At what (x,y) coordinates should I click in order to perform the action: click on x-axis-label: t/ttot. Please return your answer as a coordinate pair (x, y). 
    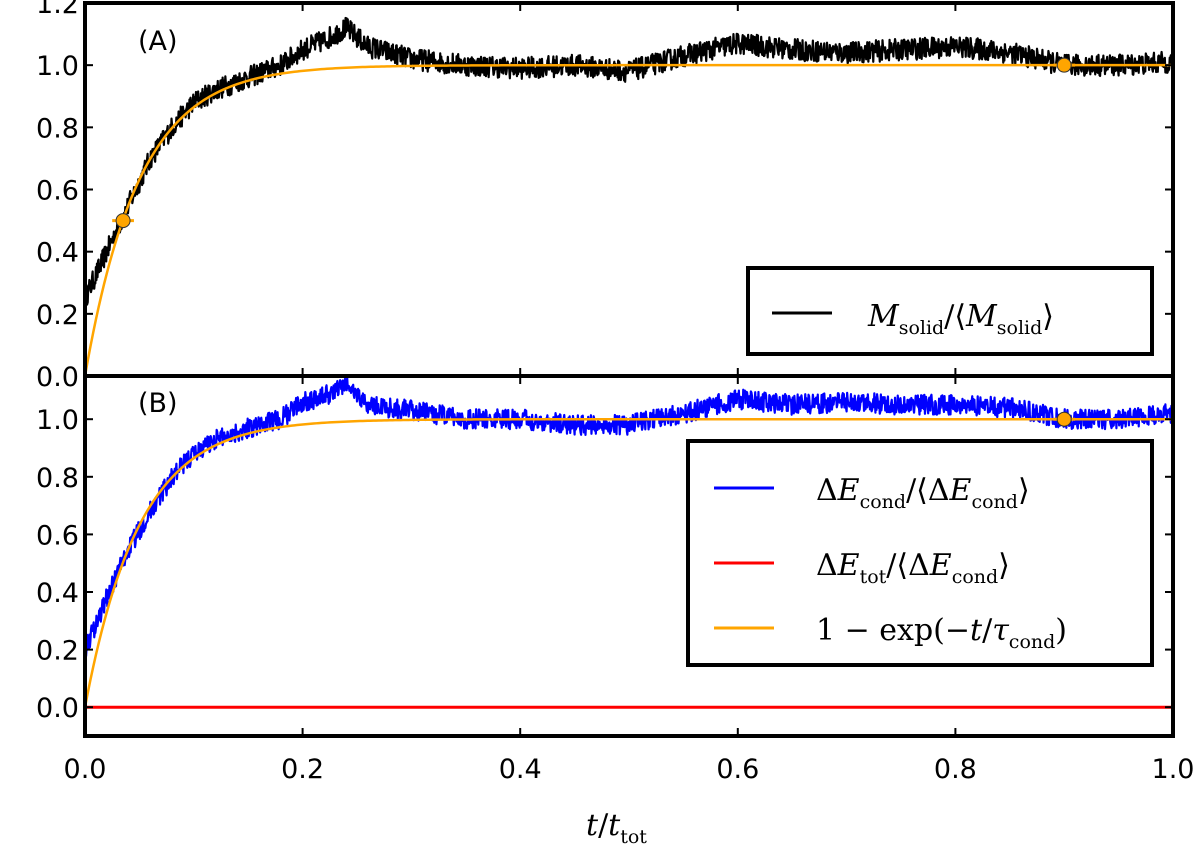
    Looking at the image, I should click on (616, 828).